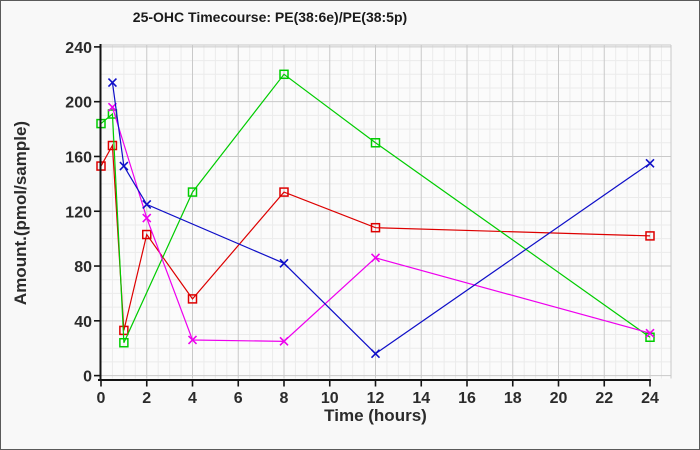 The height and width of the screenshot is (450, 700). I want to click on x-axis-label: Time (hours), so click(375, 415).